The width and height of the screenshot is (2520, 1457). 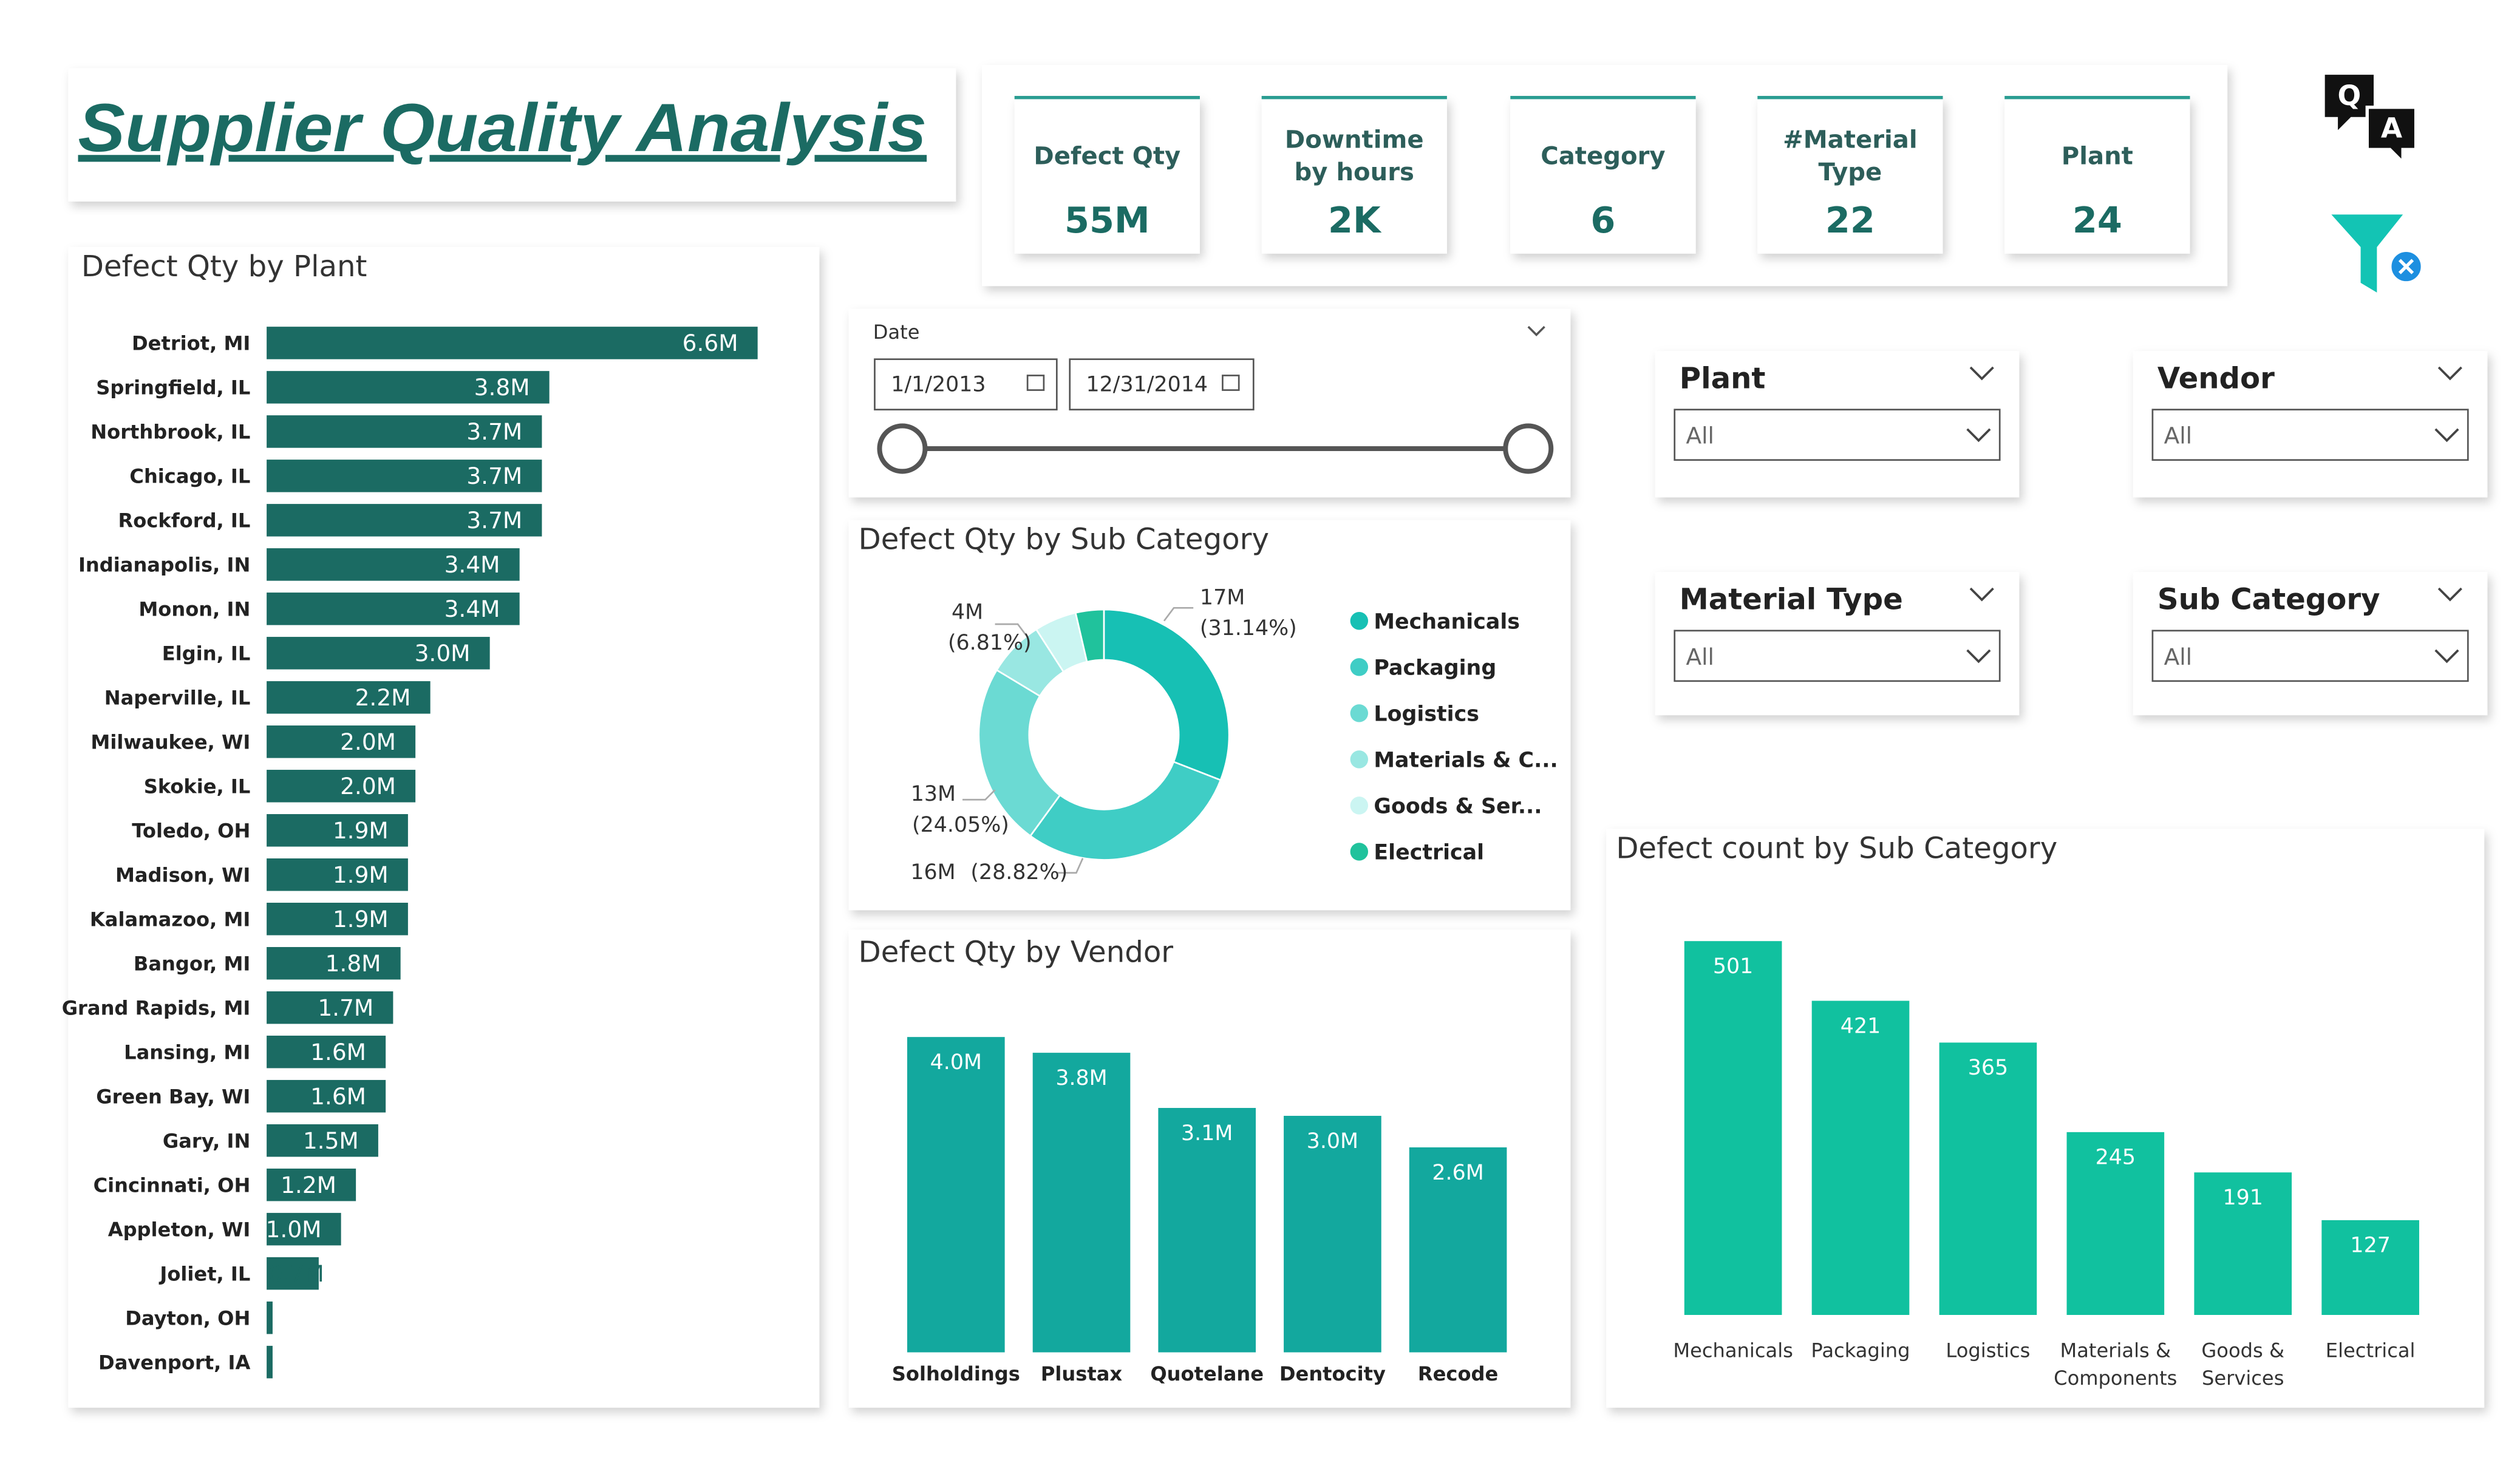 I want to click on data-label: 4M, so click(x=967, y=612).